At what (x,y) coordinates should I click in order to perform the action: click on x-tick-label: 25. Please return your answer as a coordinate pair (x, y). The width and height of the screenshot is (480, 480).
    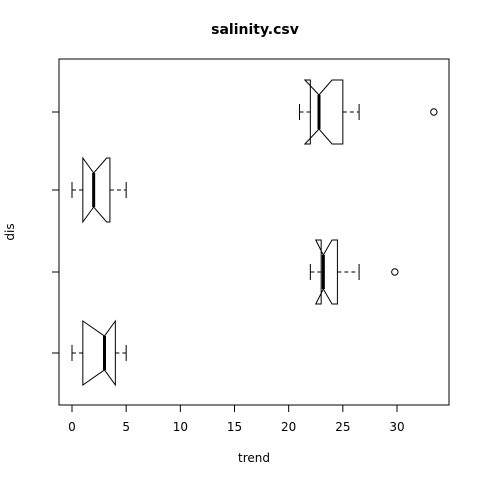
    Looking at the image, I should click on (342, 427).